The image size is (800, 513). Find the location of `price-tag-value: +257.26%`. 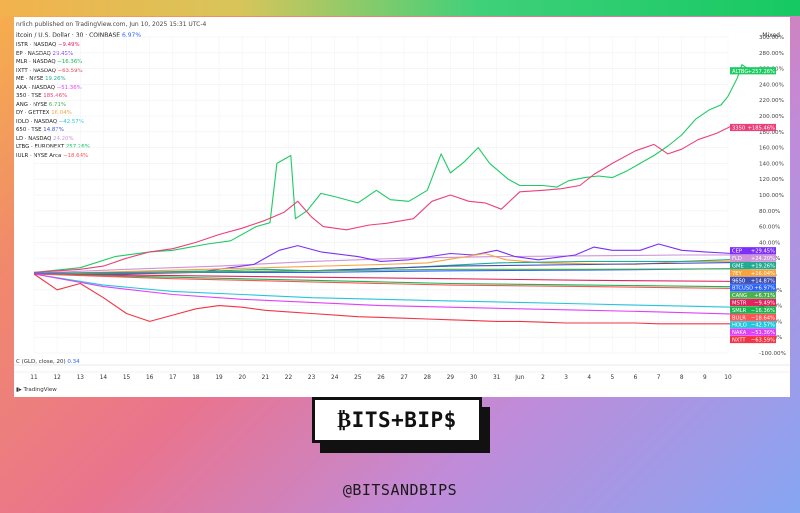

price-tag-value: +257.26% is located at coordinates (761, 72).